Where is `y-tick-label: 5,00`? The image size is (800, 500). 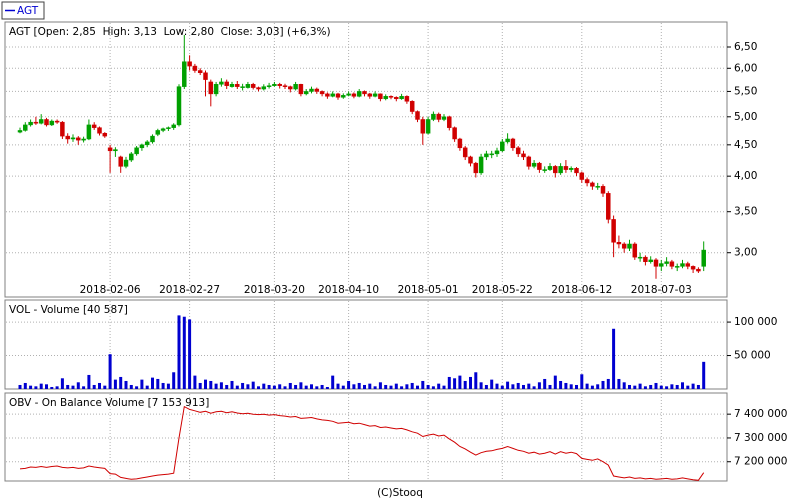 y-tick-label: 5,00 is located at coordinates (745, 117).